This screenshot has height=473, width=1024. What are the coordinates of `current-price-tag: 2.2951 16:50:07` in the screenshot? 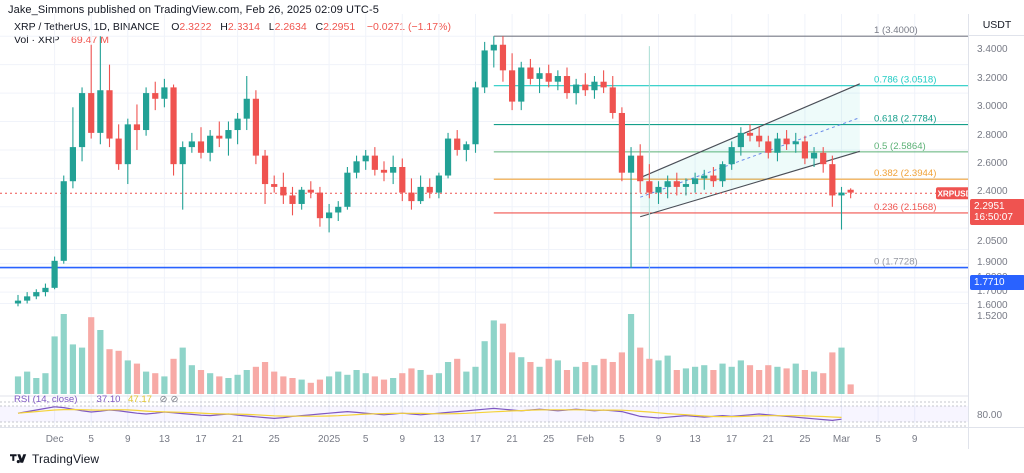 It's located at (997, 212).